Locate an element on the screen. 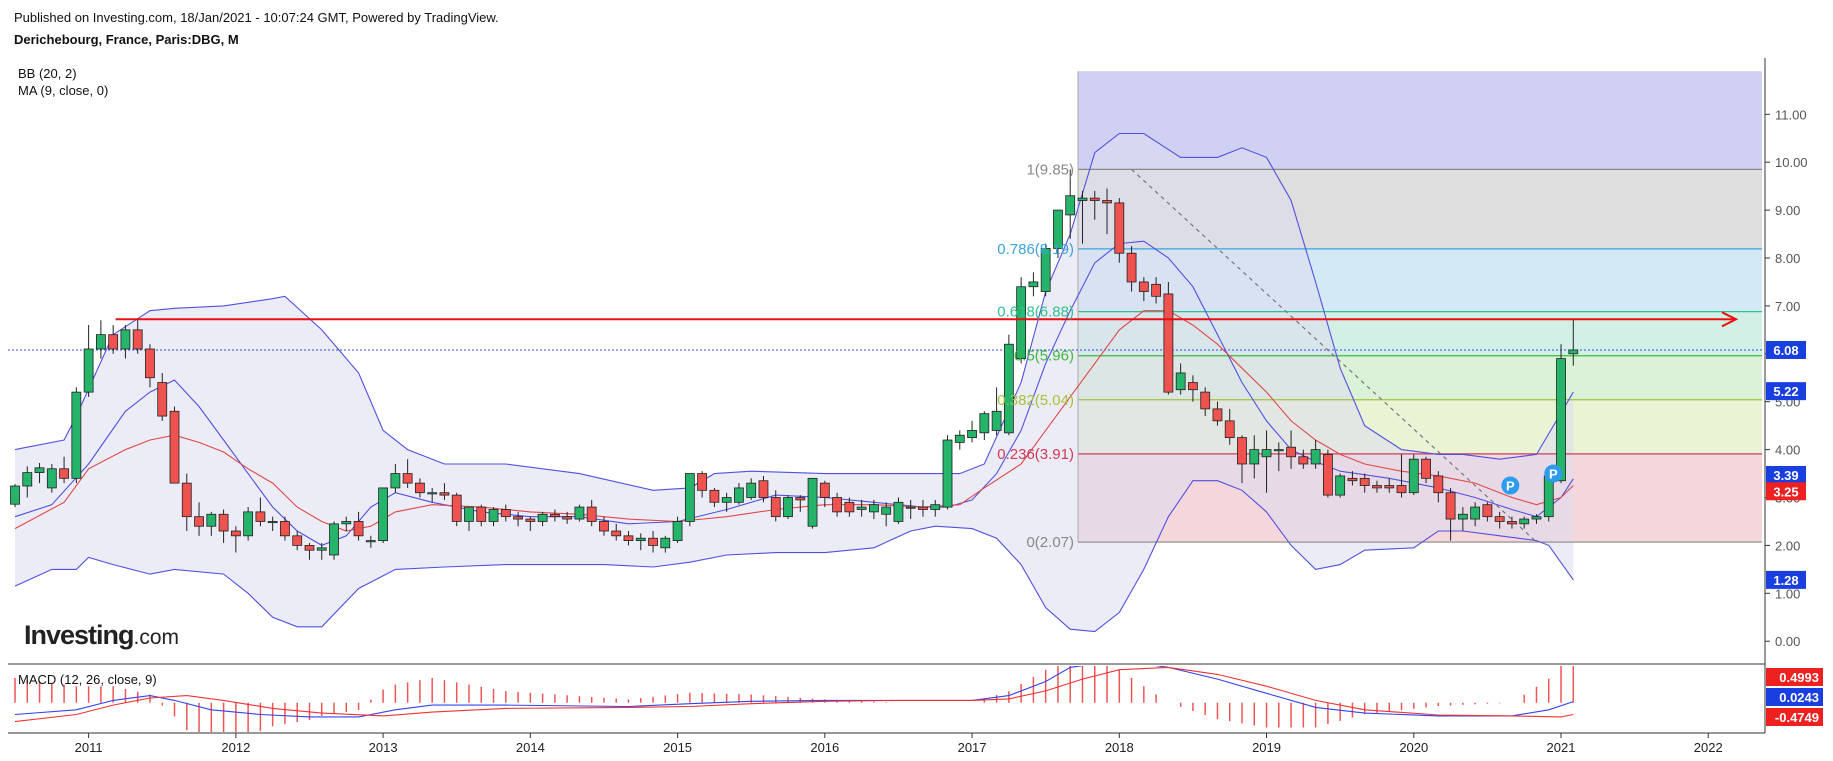 The height and width of the screenshot is (761, 1833). y-tick-label: 10.00 is located at coordinates (1791, 162).